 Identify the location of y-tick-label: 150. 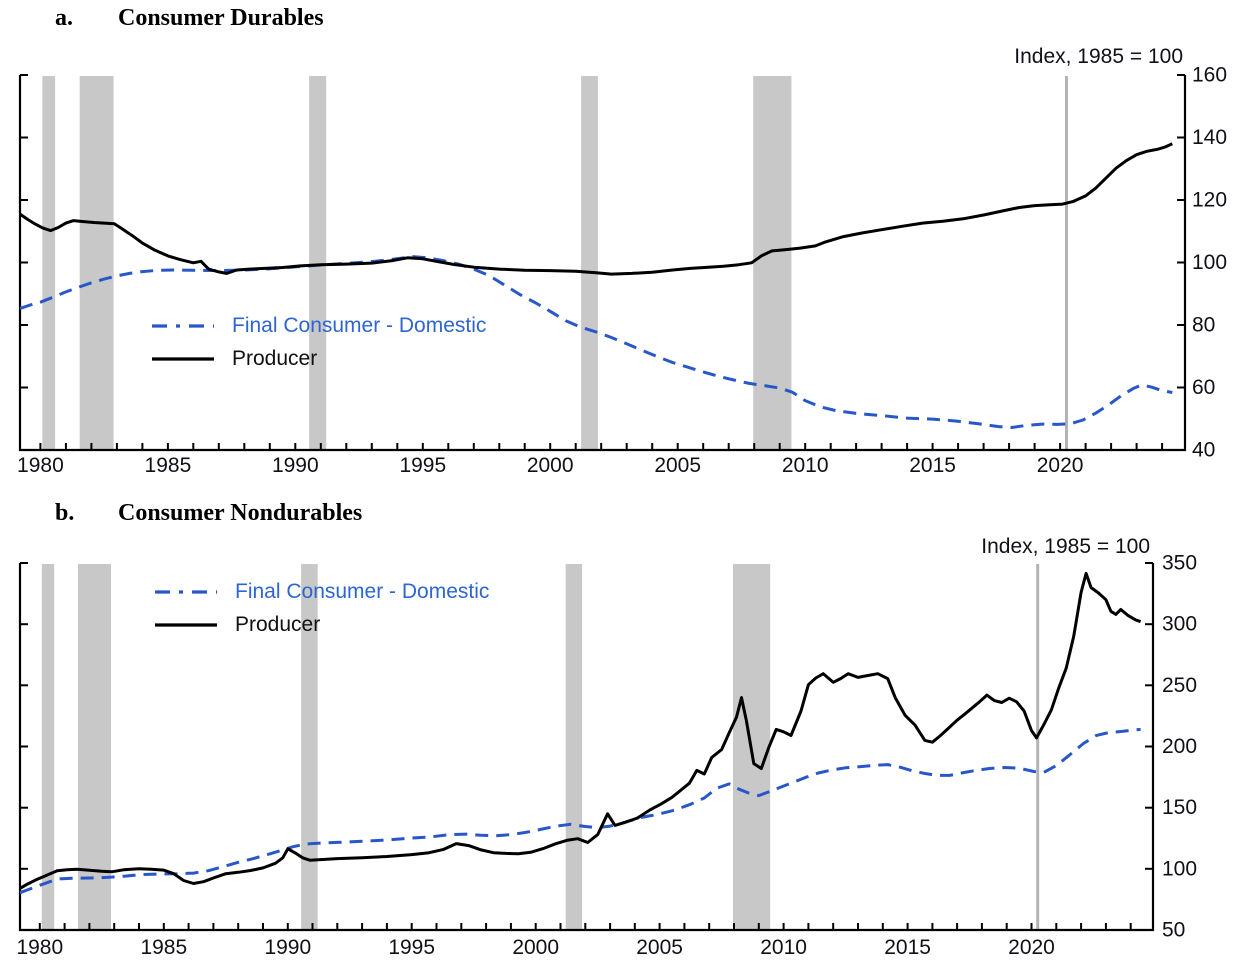
(1179, 807).